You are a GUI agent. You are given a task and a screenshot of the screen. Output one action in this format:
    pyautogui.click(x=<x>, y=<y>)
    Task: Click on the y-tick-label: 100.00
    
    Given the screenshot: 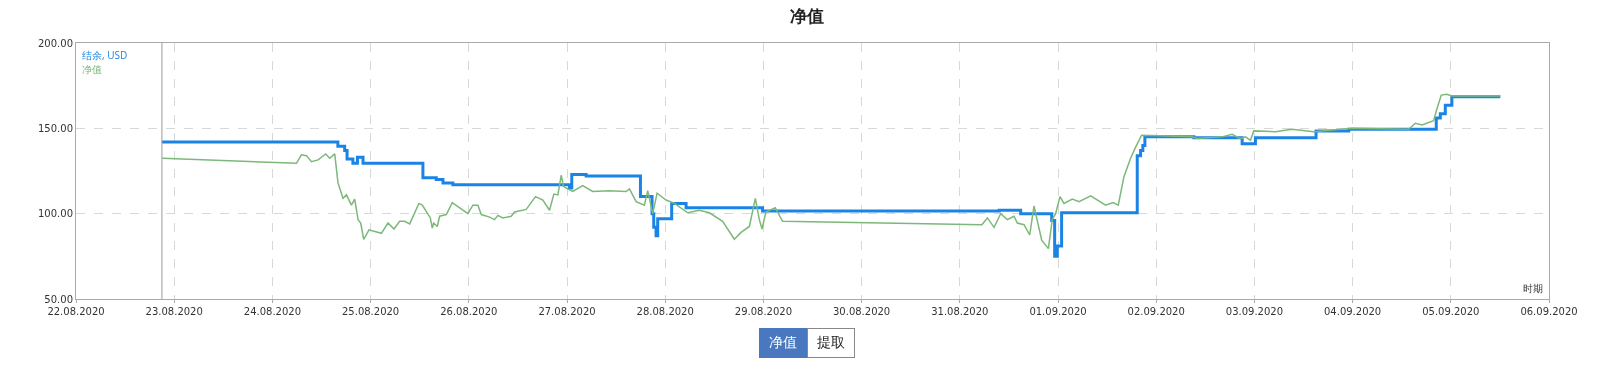 What is the action you would take?
    pyautogui.click(x=55, y=214)
    